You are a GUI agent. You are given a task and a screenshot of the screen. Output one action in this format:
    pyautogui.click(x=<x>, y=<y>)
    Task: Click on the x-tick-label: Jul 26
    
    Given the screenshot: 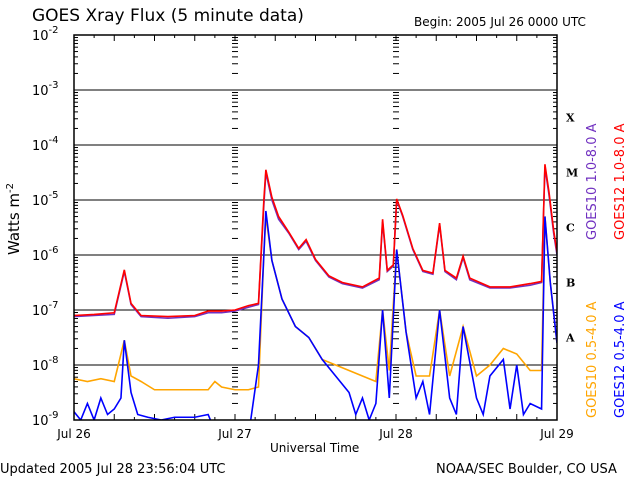 What is the action you would take?
    pyautogui.click(x=73, y=434)
    